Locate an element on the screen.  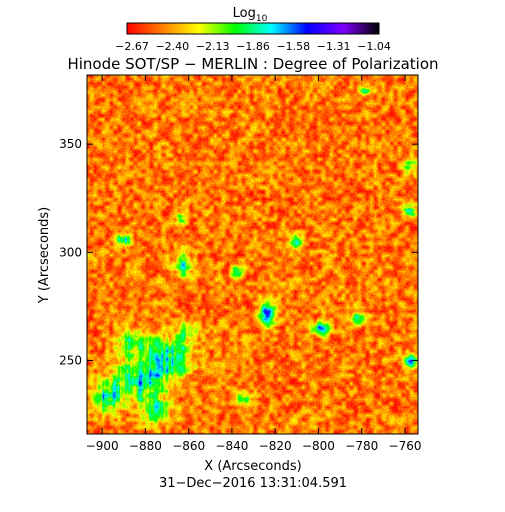
colorbar-tick-label: −1.58 is located at coordinates (293, 46).